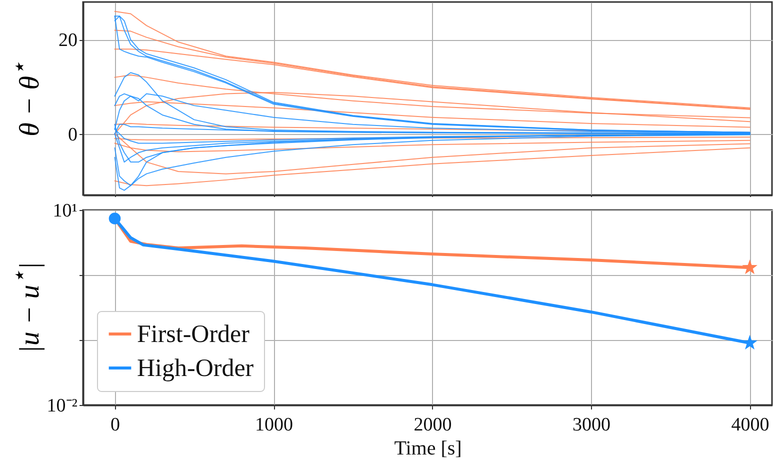 The height and width of the screenshot is (467, 774). I want to click on y-tick-label: 10⁻², so click(62, 406).